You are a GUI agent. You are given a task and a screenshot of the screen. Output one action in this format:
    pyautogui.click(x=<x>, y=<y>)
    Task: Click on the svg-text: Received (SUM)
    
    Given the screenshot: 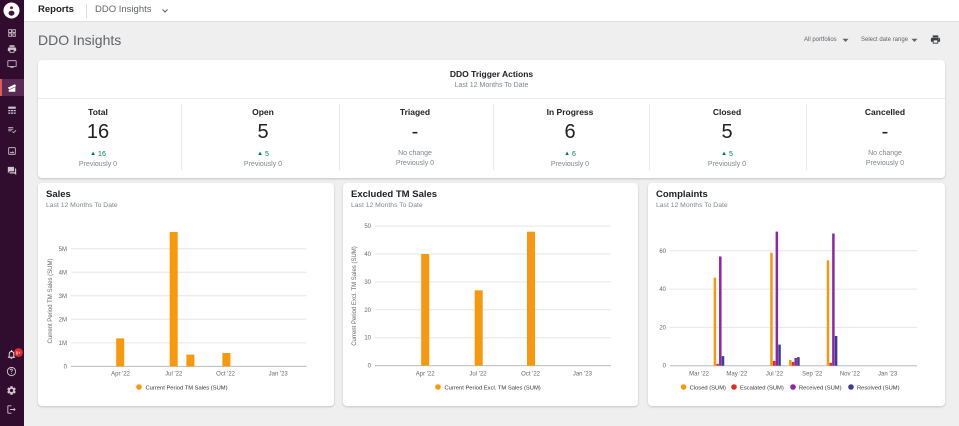 What is the action you would take?
    pyautogui.click(x=820, y=388)
    